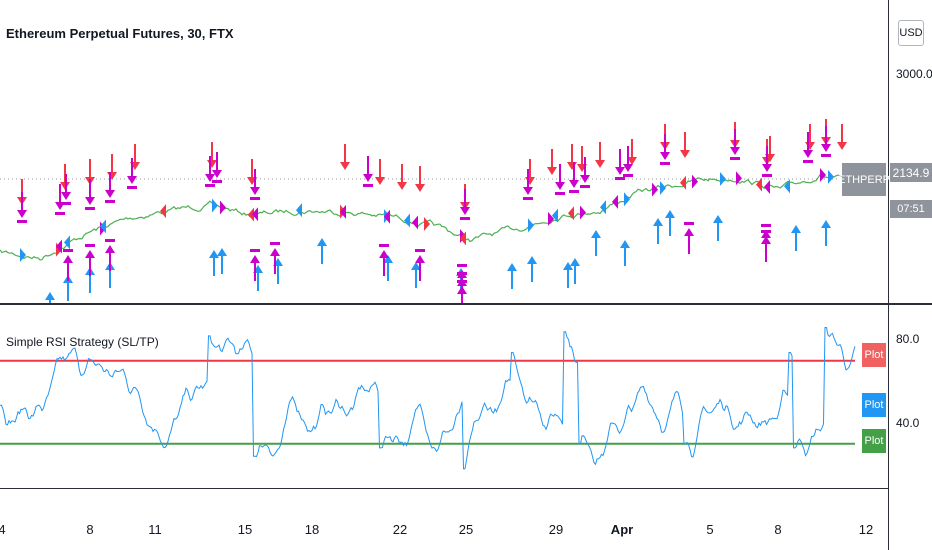 The image size is (932, 550). Describe the element at coordinates (556, 529) in the screenshot. I see `time-axis-label: 29` at that location.